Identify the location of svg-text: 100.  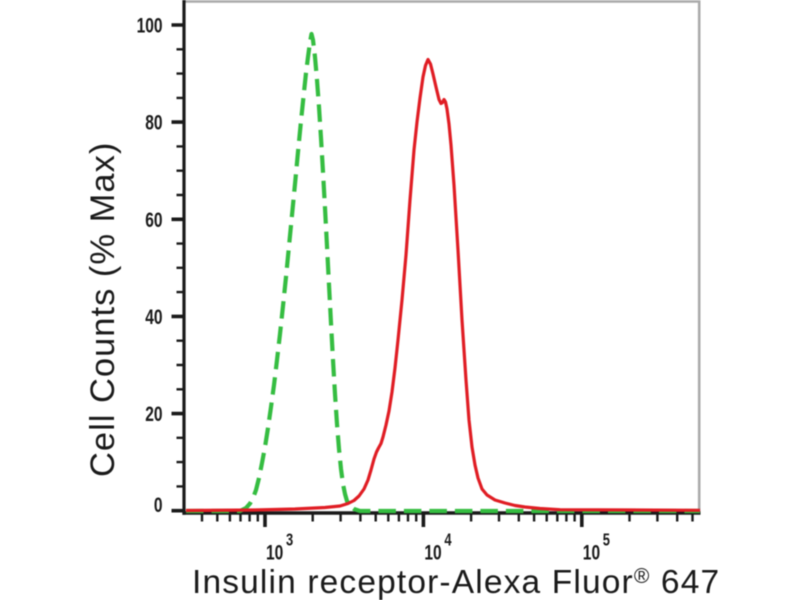
(150, 25).